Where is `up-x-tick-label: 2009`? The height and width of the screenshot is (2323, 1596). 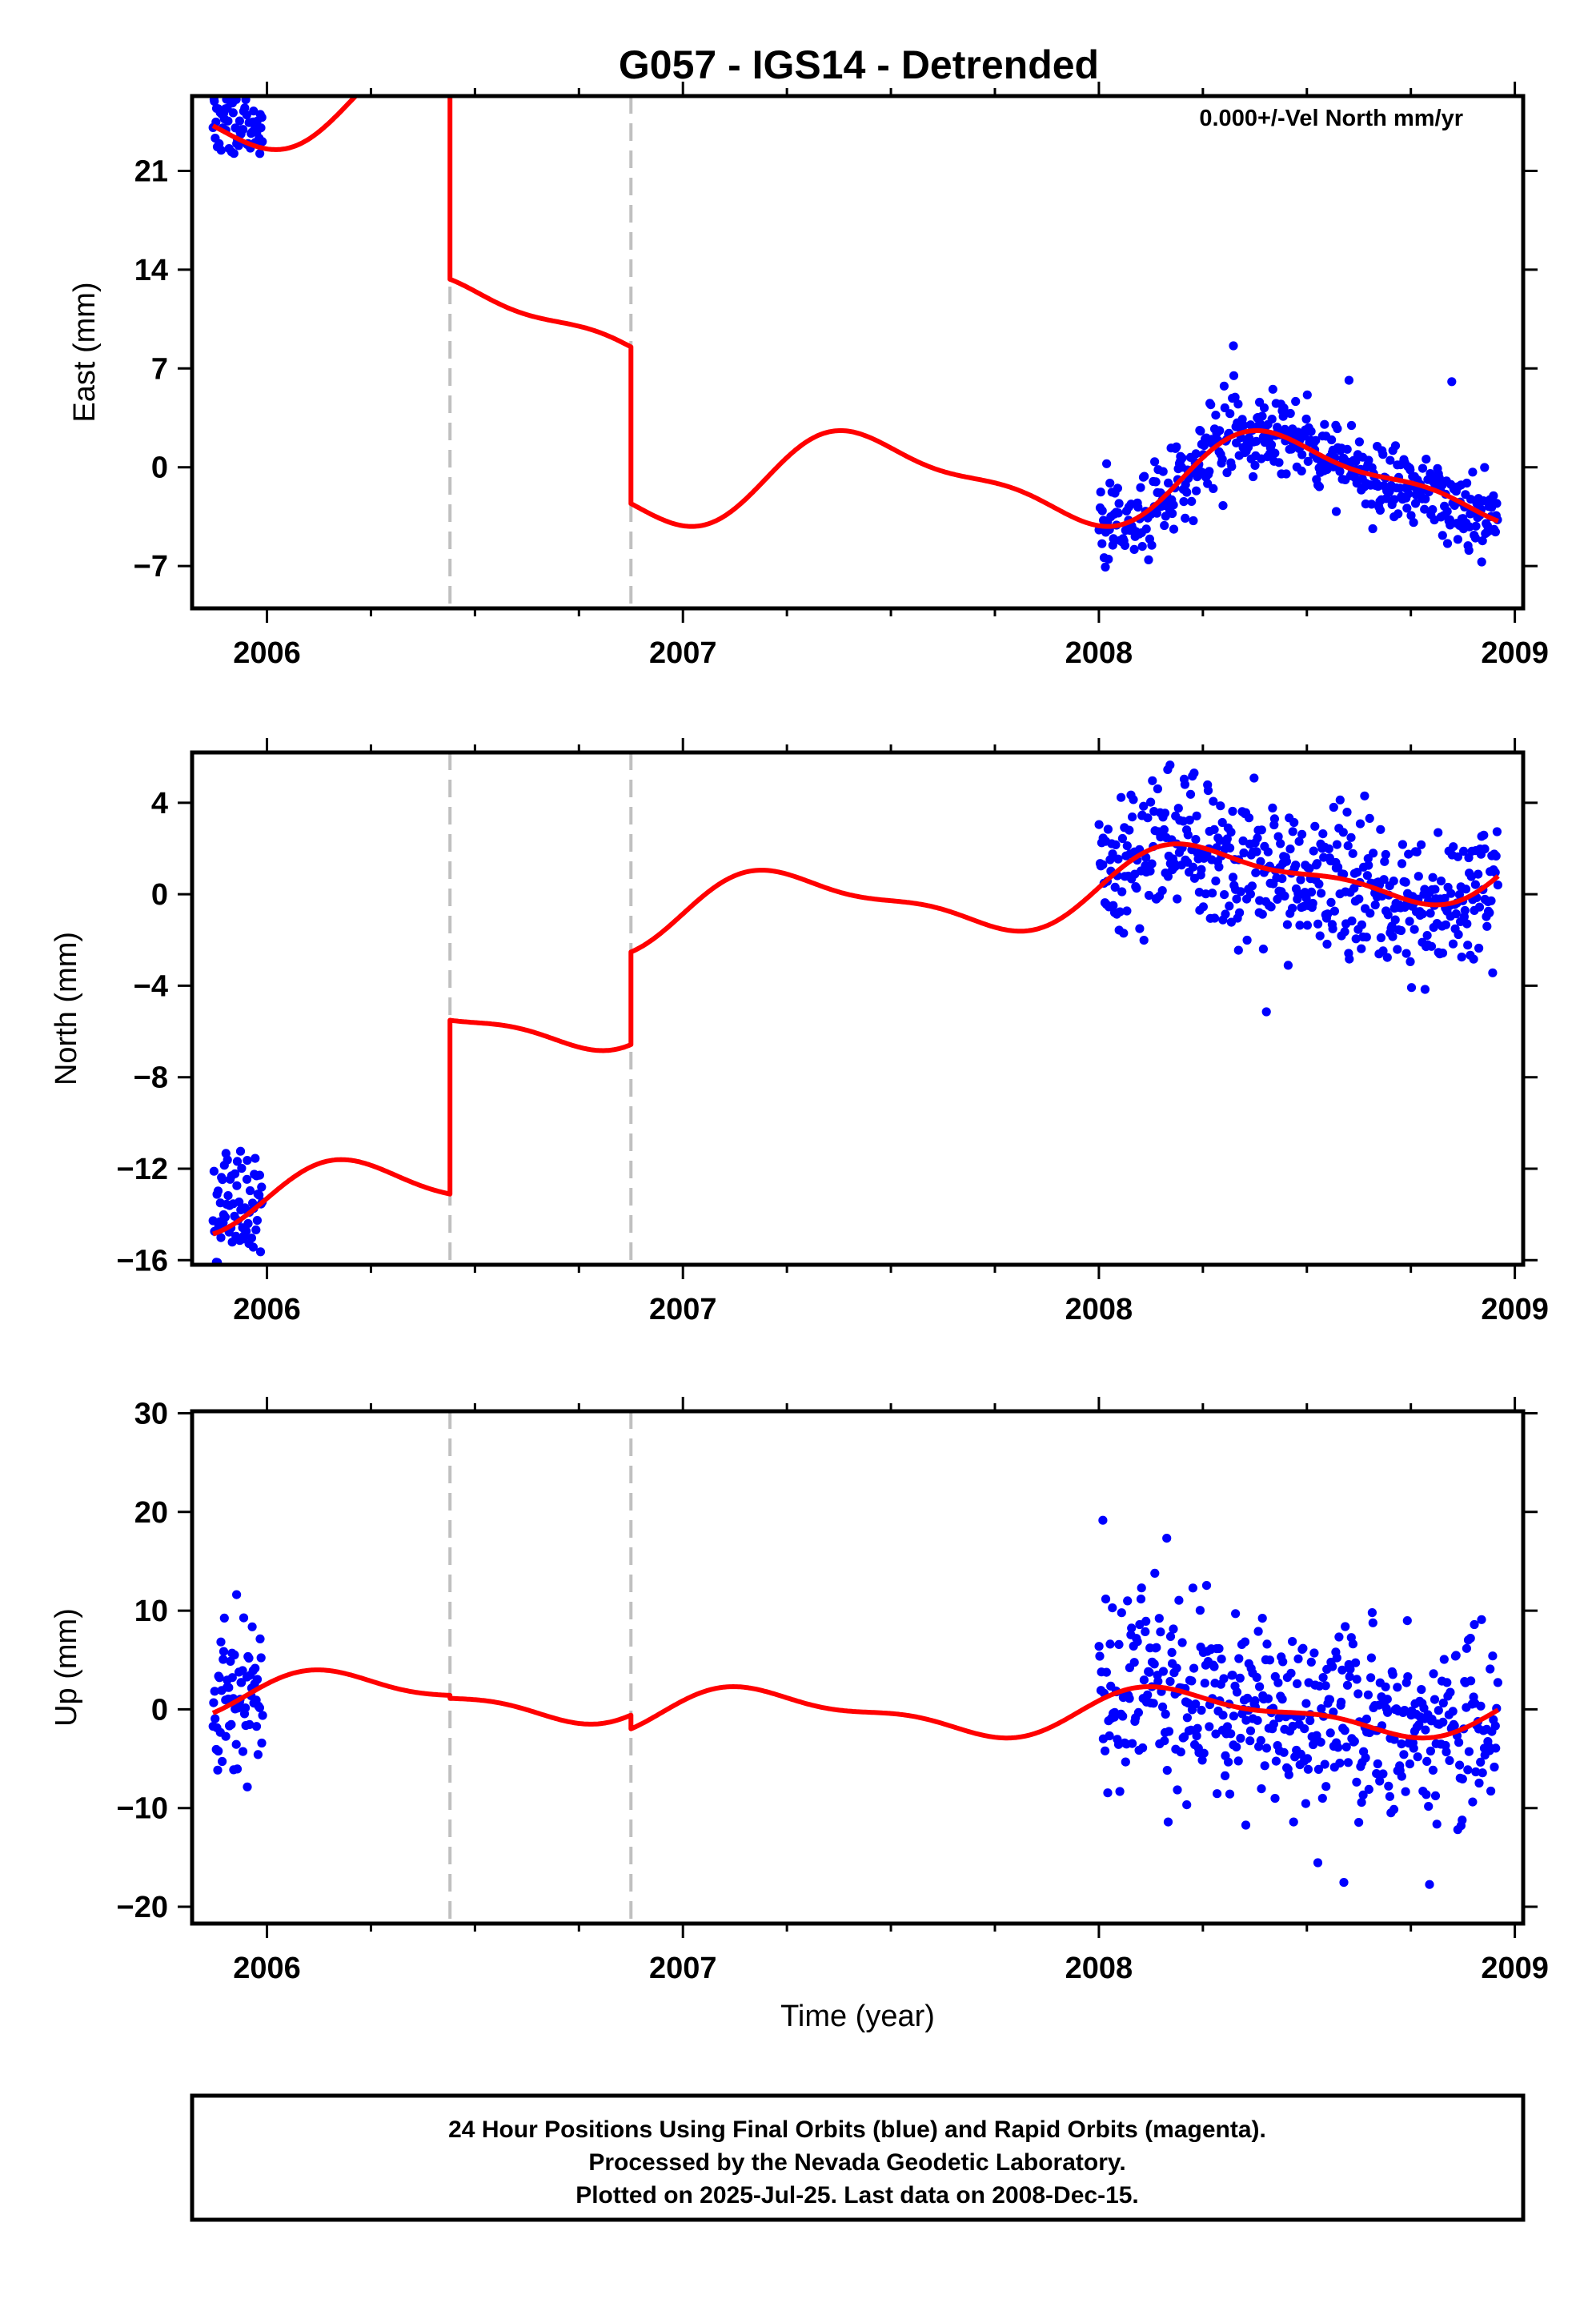 up-x-tick-label: 2009 is located at coordinates (1515, 1968).